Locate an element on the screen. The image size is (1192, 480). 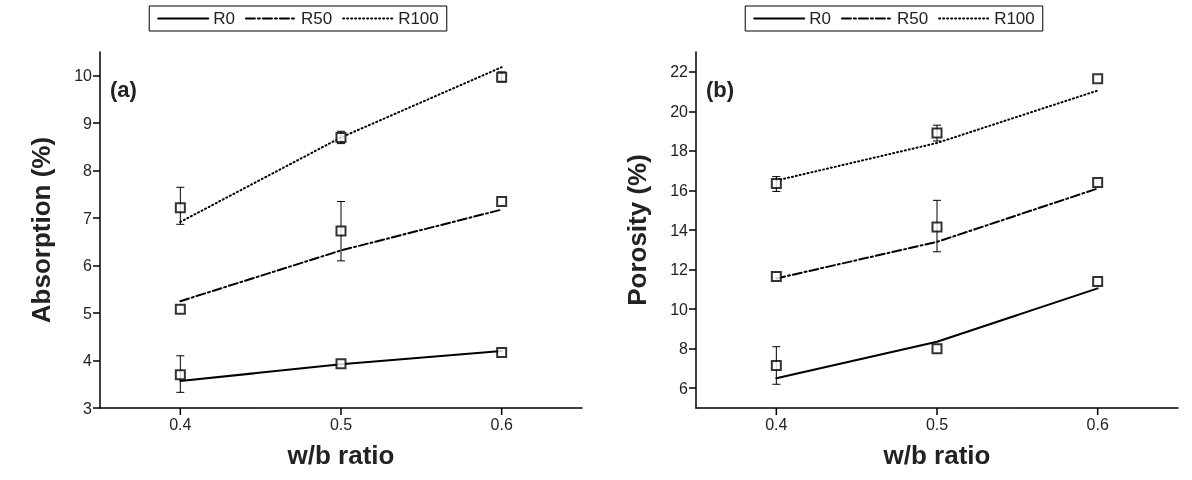
y-tick-label: 22 is located at coordinates (679, 72).